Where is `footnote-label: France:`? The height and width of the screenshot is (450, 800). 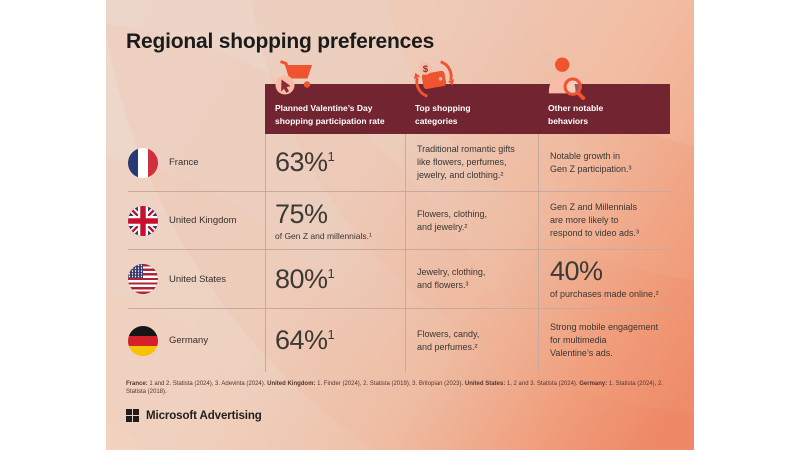
footnote-label: France: is located at coordinates (137, 384).